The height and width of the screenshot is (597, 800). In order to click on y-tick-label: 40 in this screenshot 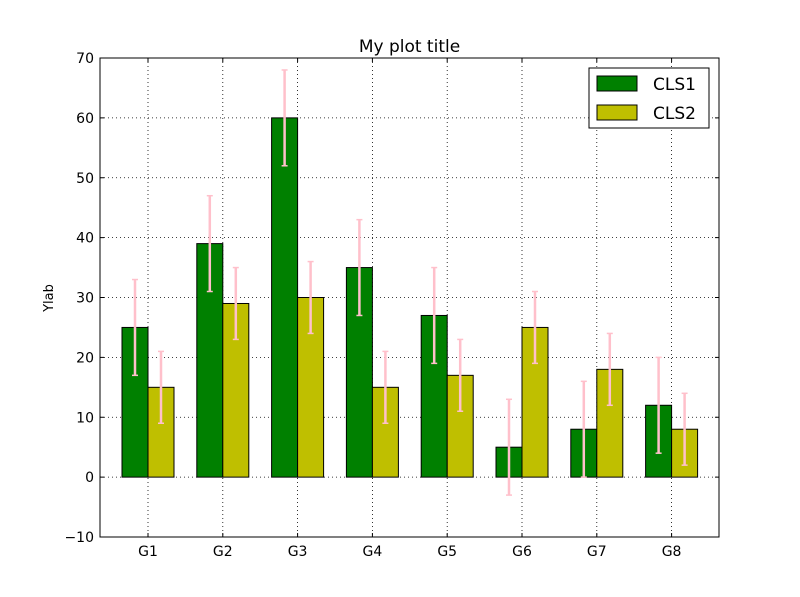, I will do `click(85, 239)`.